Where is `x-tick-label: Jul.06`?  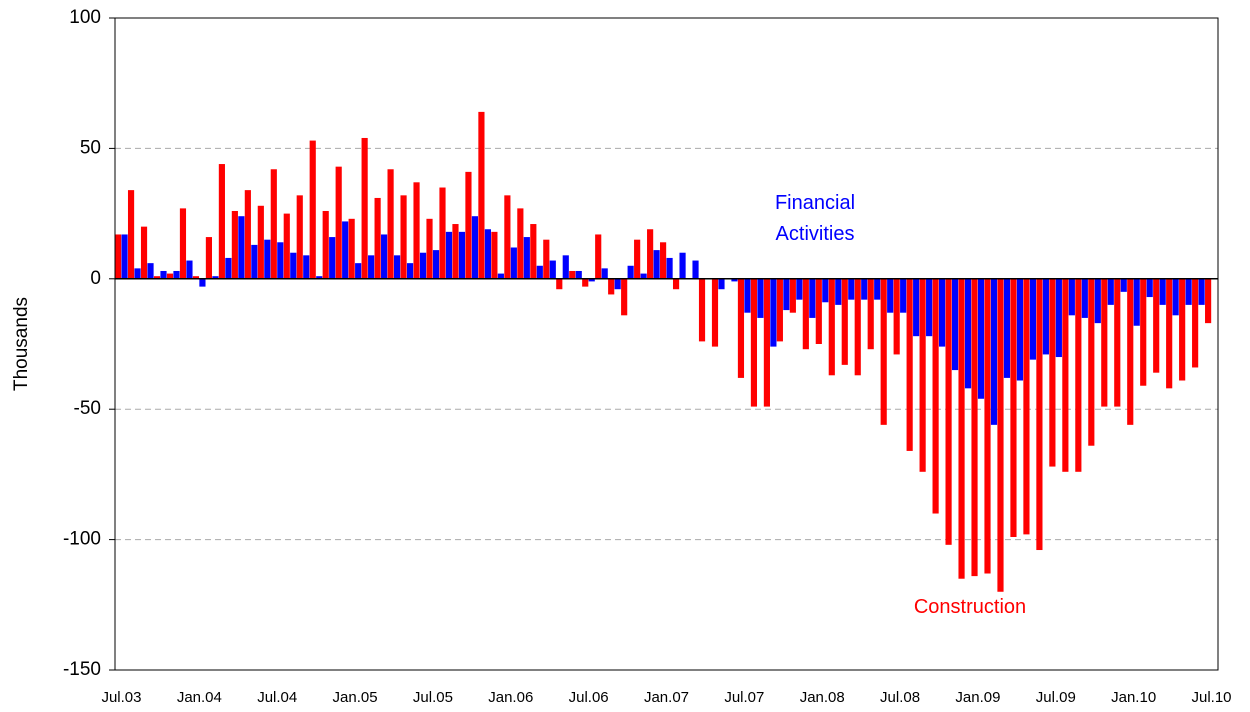
x-tick-label: Jul.06 is located at coordinates (589, 697).